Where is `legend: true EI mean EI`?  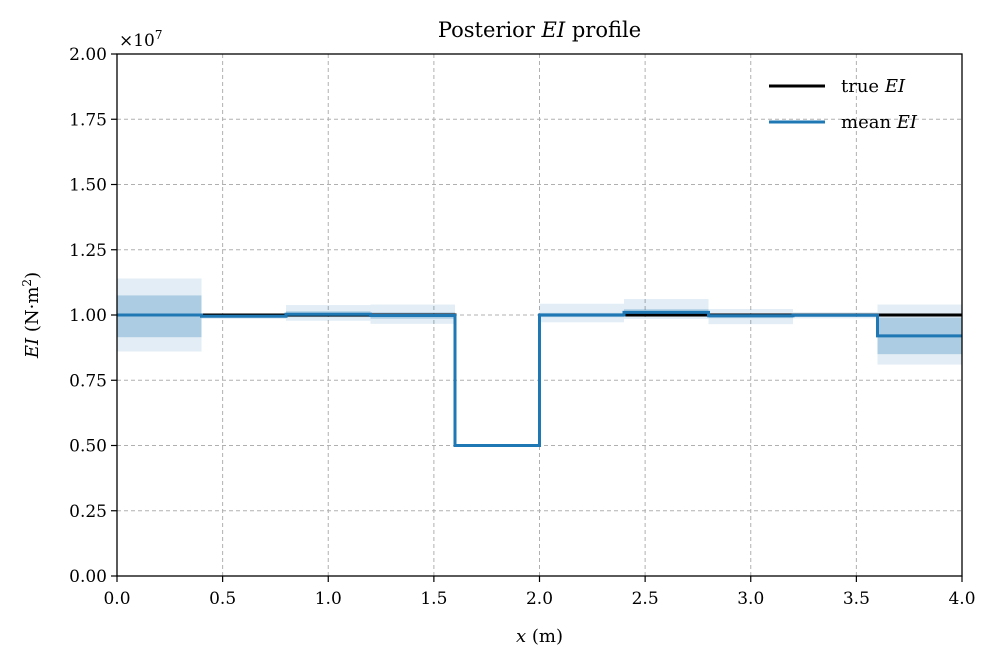 legend: true EI mean EI is located at coordinates (843, 104).